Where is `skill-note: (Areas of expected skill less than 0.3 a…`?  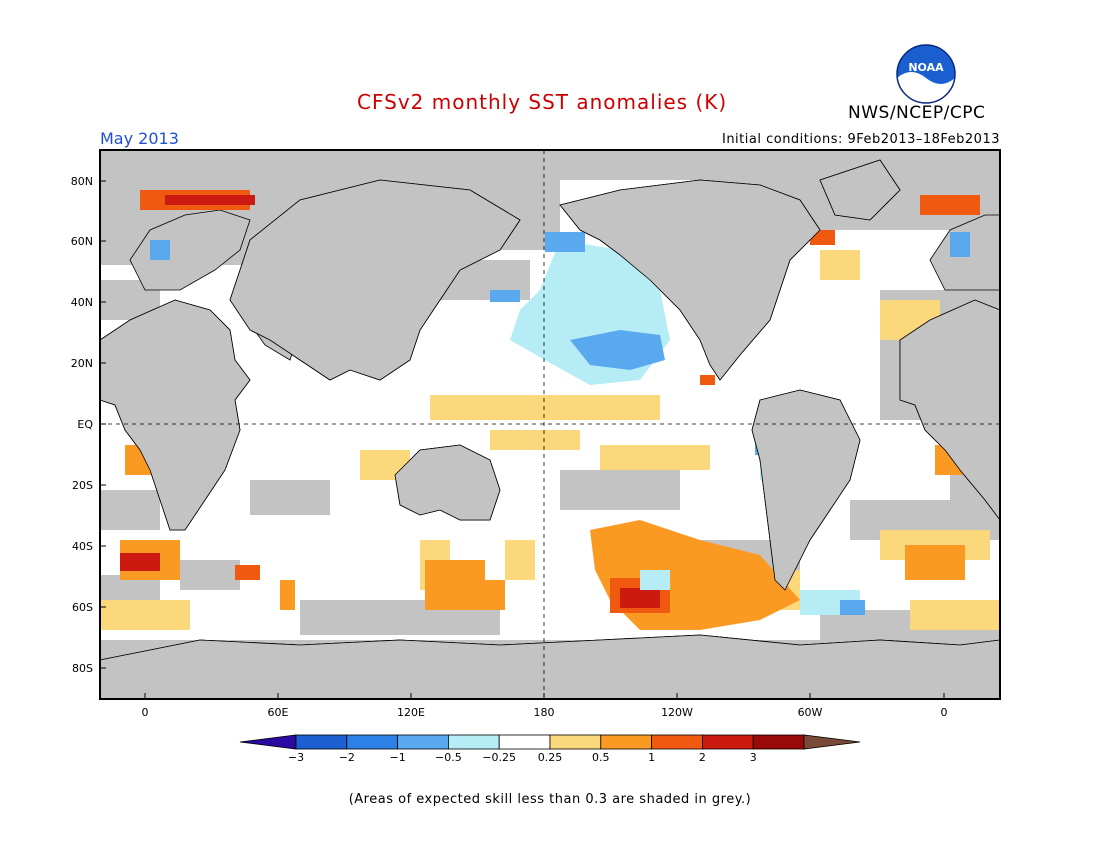
skill-note: (Areas of expected skill less than 0.3 a… is located at coordinates (550, 799).